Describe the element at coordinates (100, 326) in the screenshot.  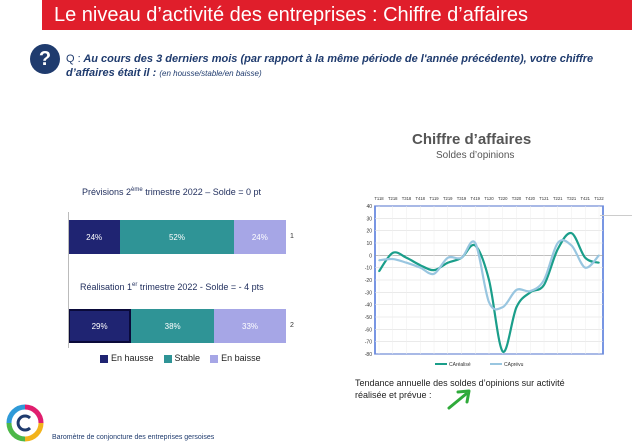
I see `bar-seg-en-hausse-2: 29%` at that location.